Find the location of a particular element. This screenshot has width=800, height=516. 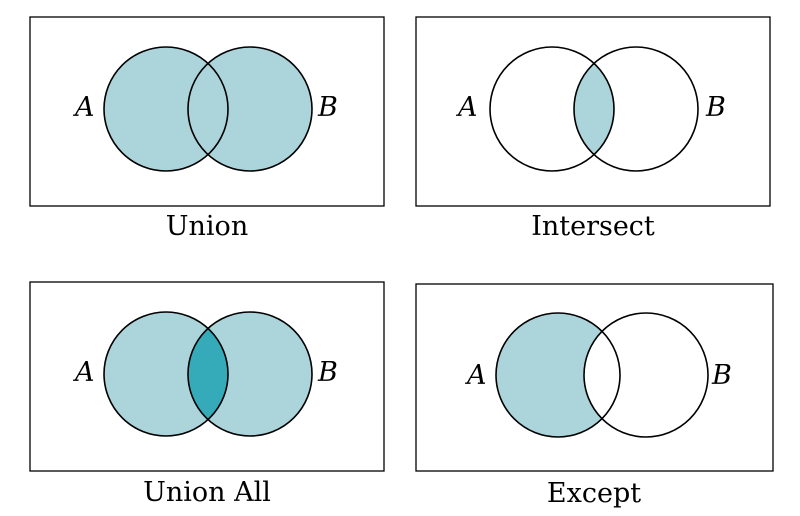

panel-caption: Intersect is located at coordinates (593, 226).